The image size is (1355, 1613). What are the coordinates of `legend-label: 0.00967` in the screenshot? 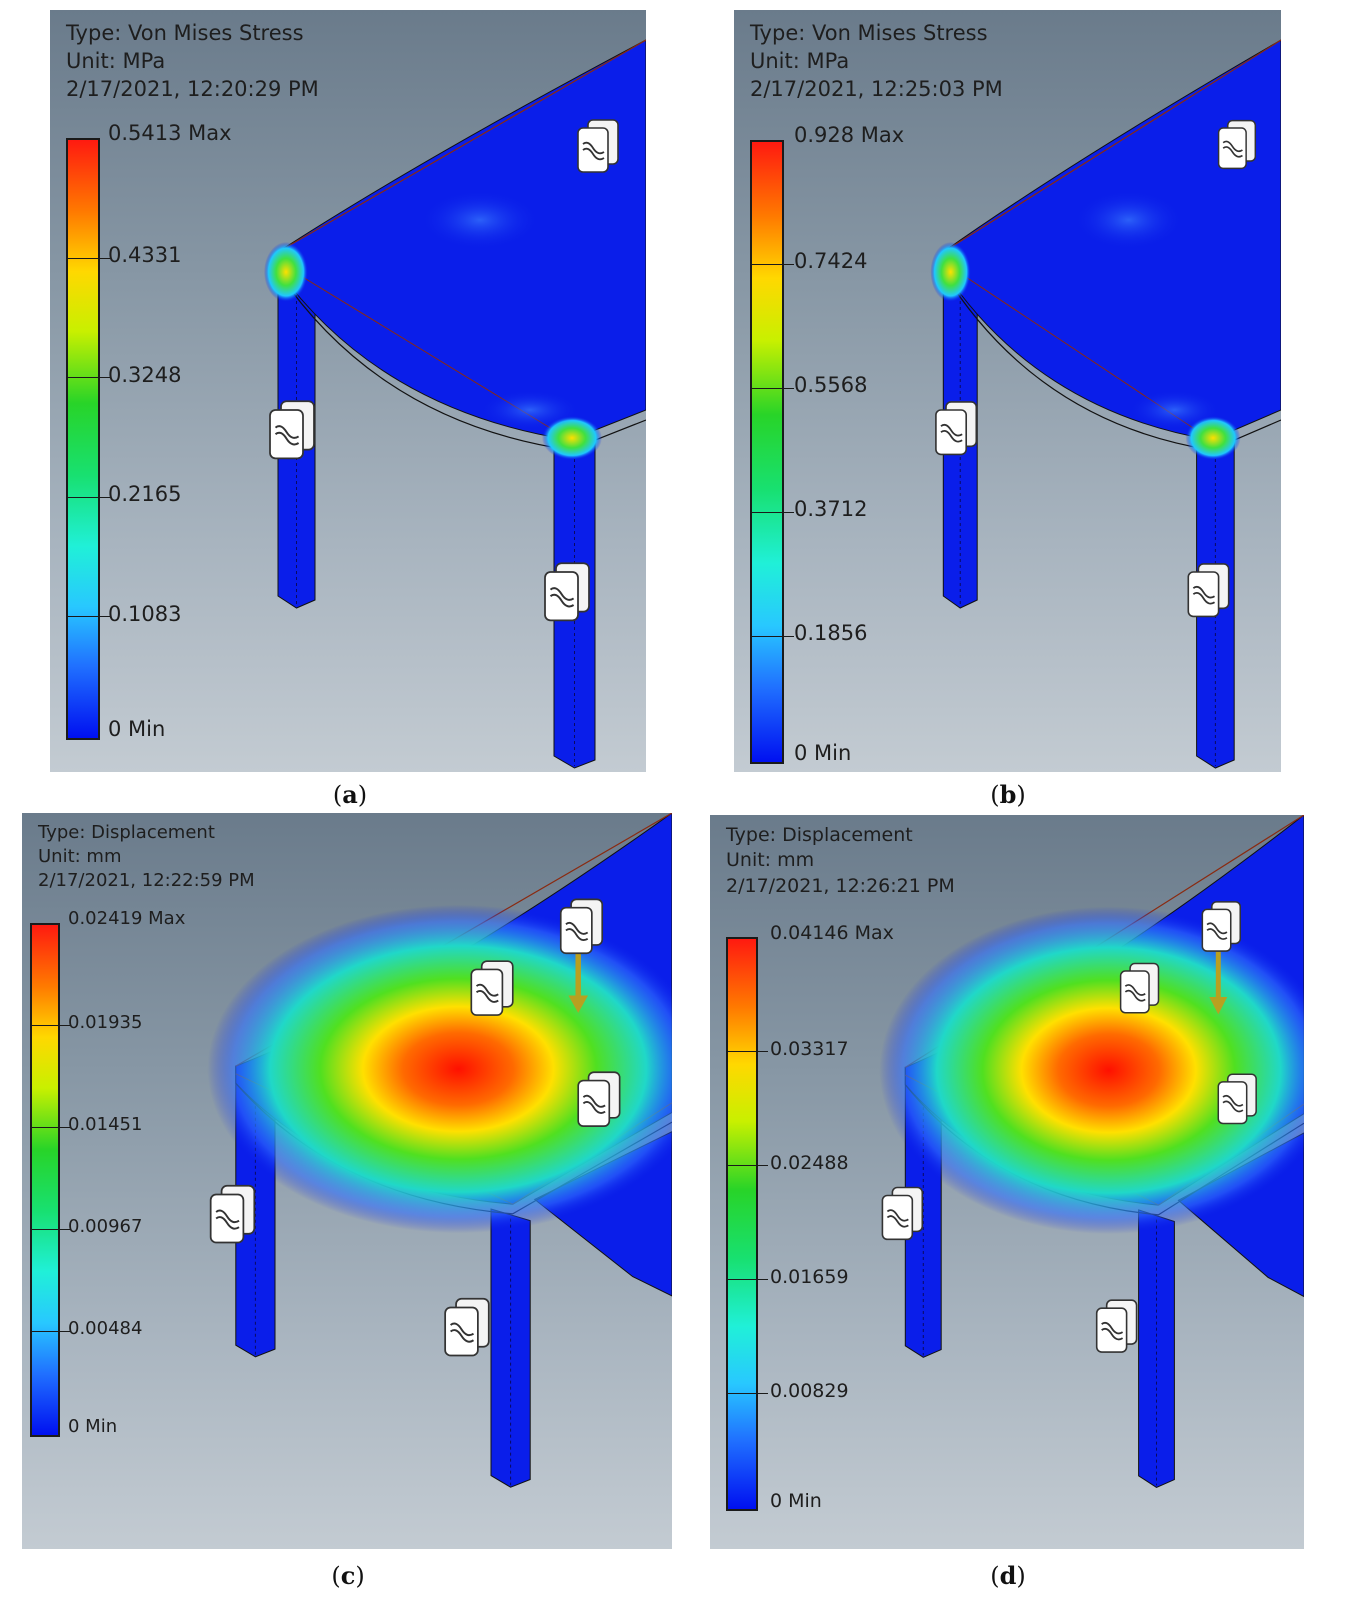 It's located at (105, 1227).